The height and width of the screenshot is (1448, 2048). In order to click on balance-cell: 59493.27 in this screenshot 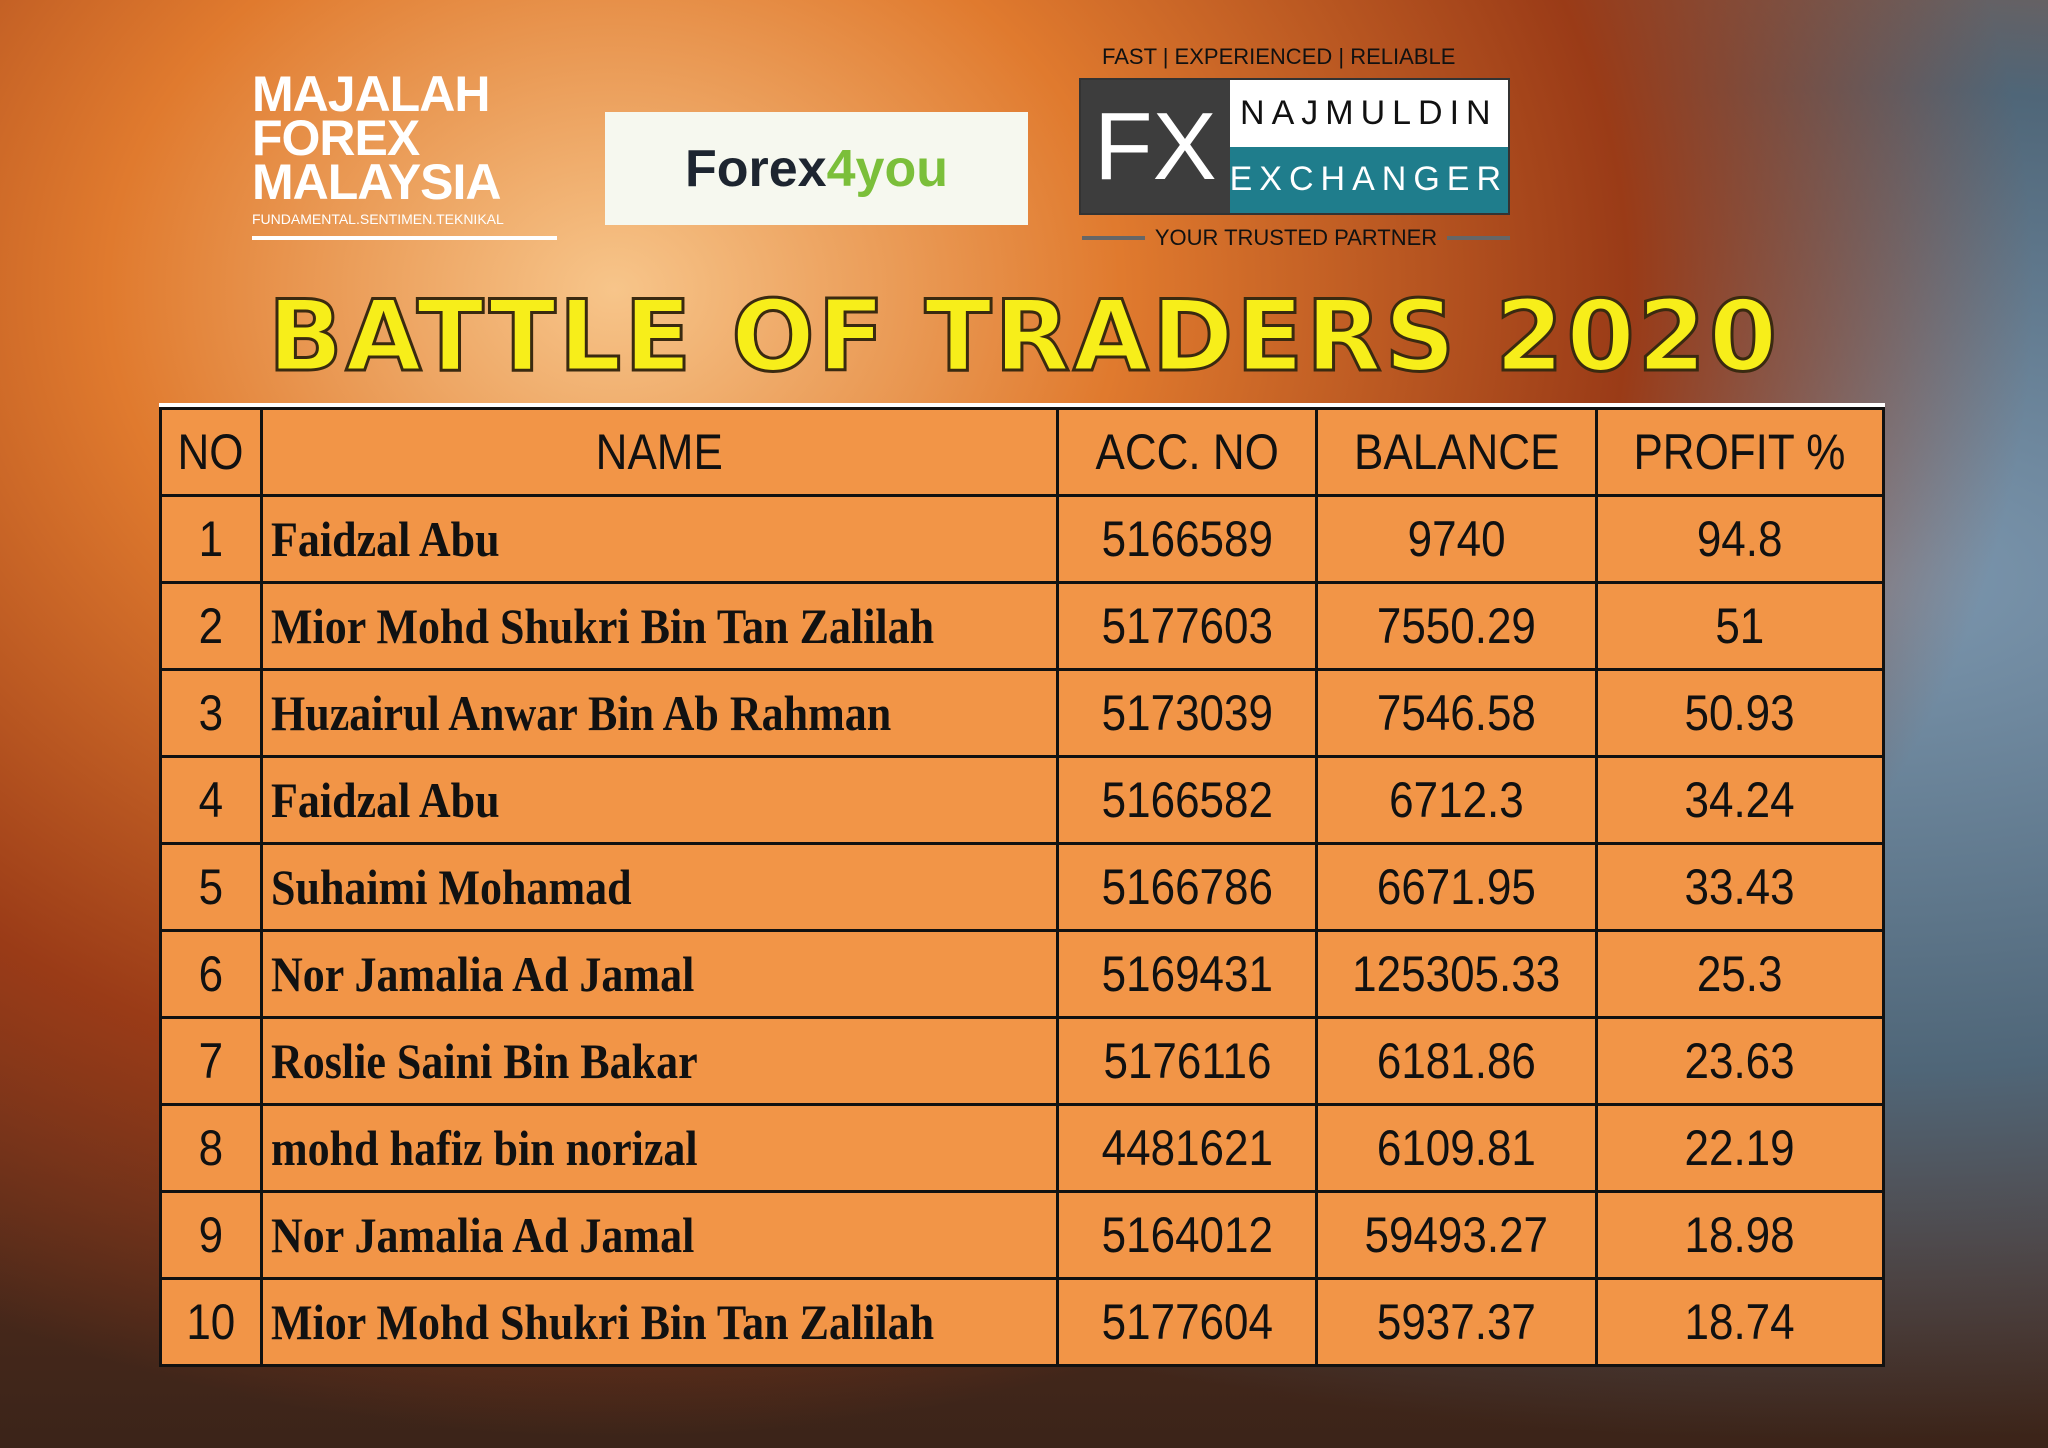, I will do `click(1456, 1235)`.